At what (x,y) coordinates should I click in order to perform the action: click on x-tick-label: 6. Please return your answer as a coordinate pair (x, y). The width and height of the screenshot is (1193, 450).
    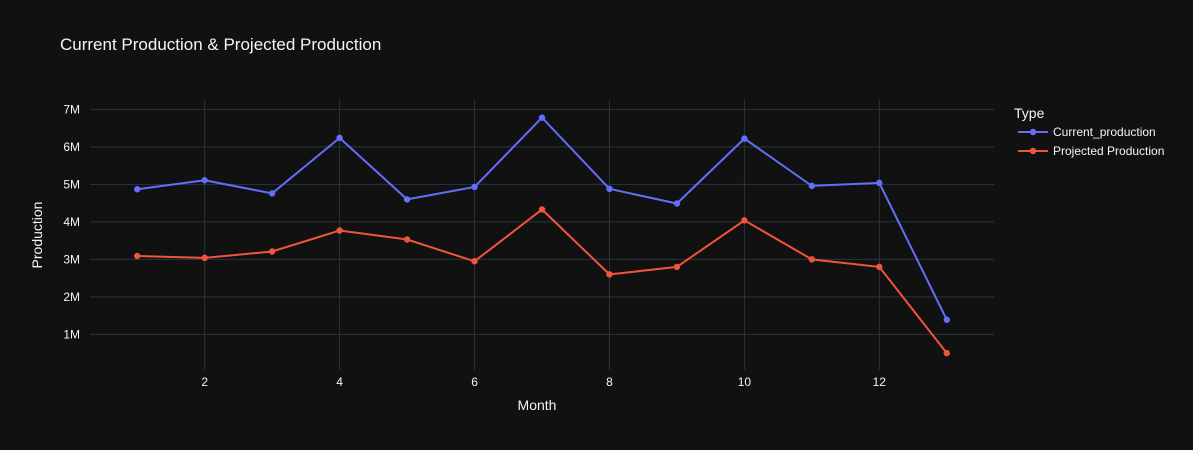
    Looking at the image, I should click on (474, 382).